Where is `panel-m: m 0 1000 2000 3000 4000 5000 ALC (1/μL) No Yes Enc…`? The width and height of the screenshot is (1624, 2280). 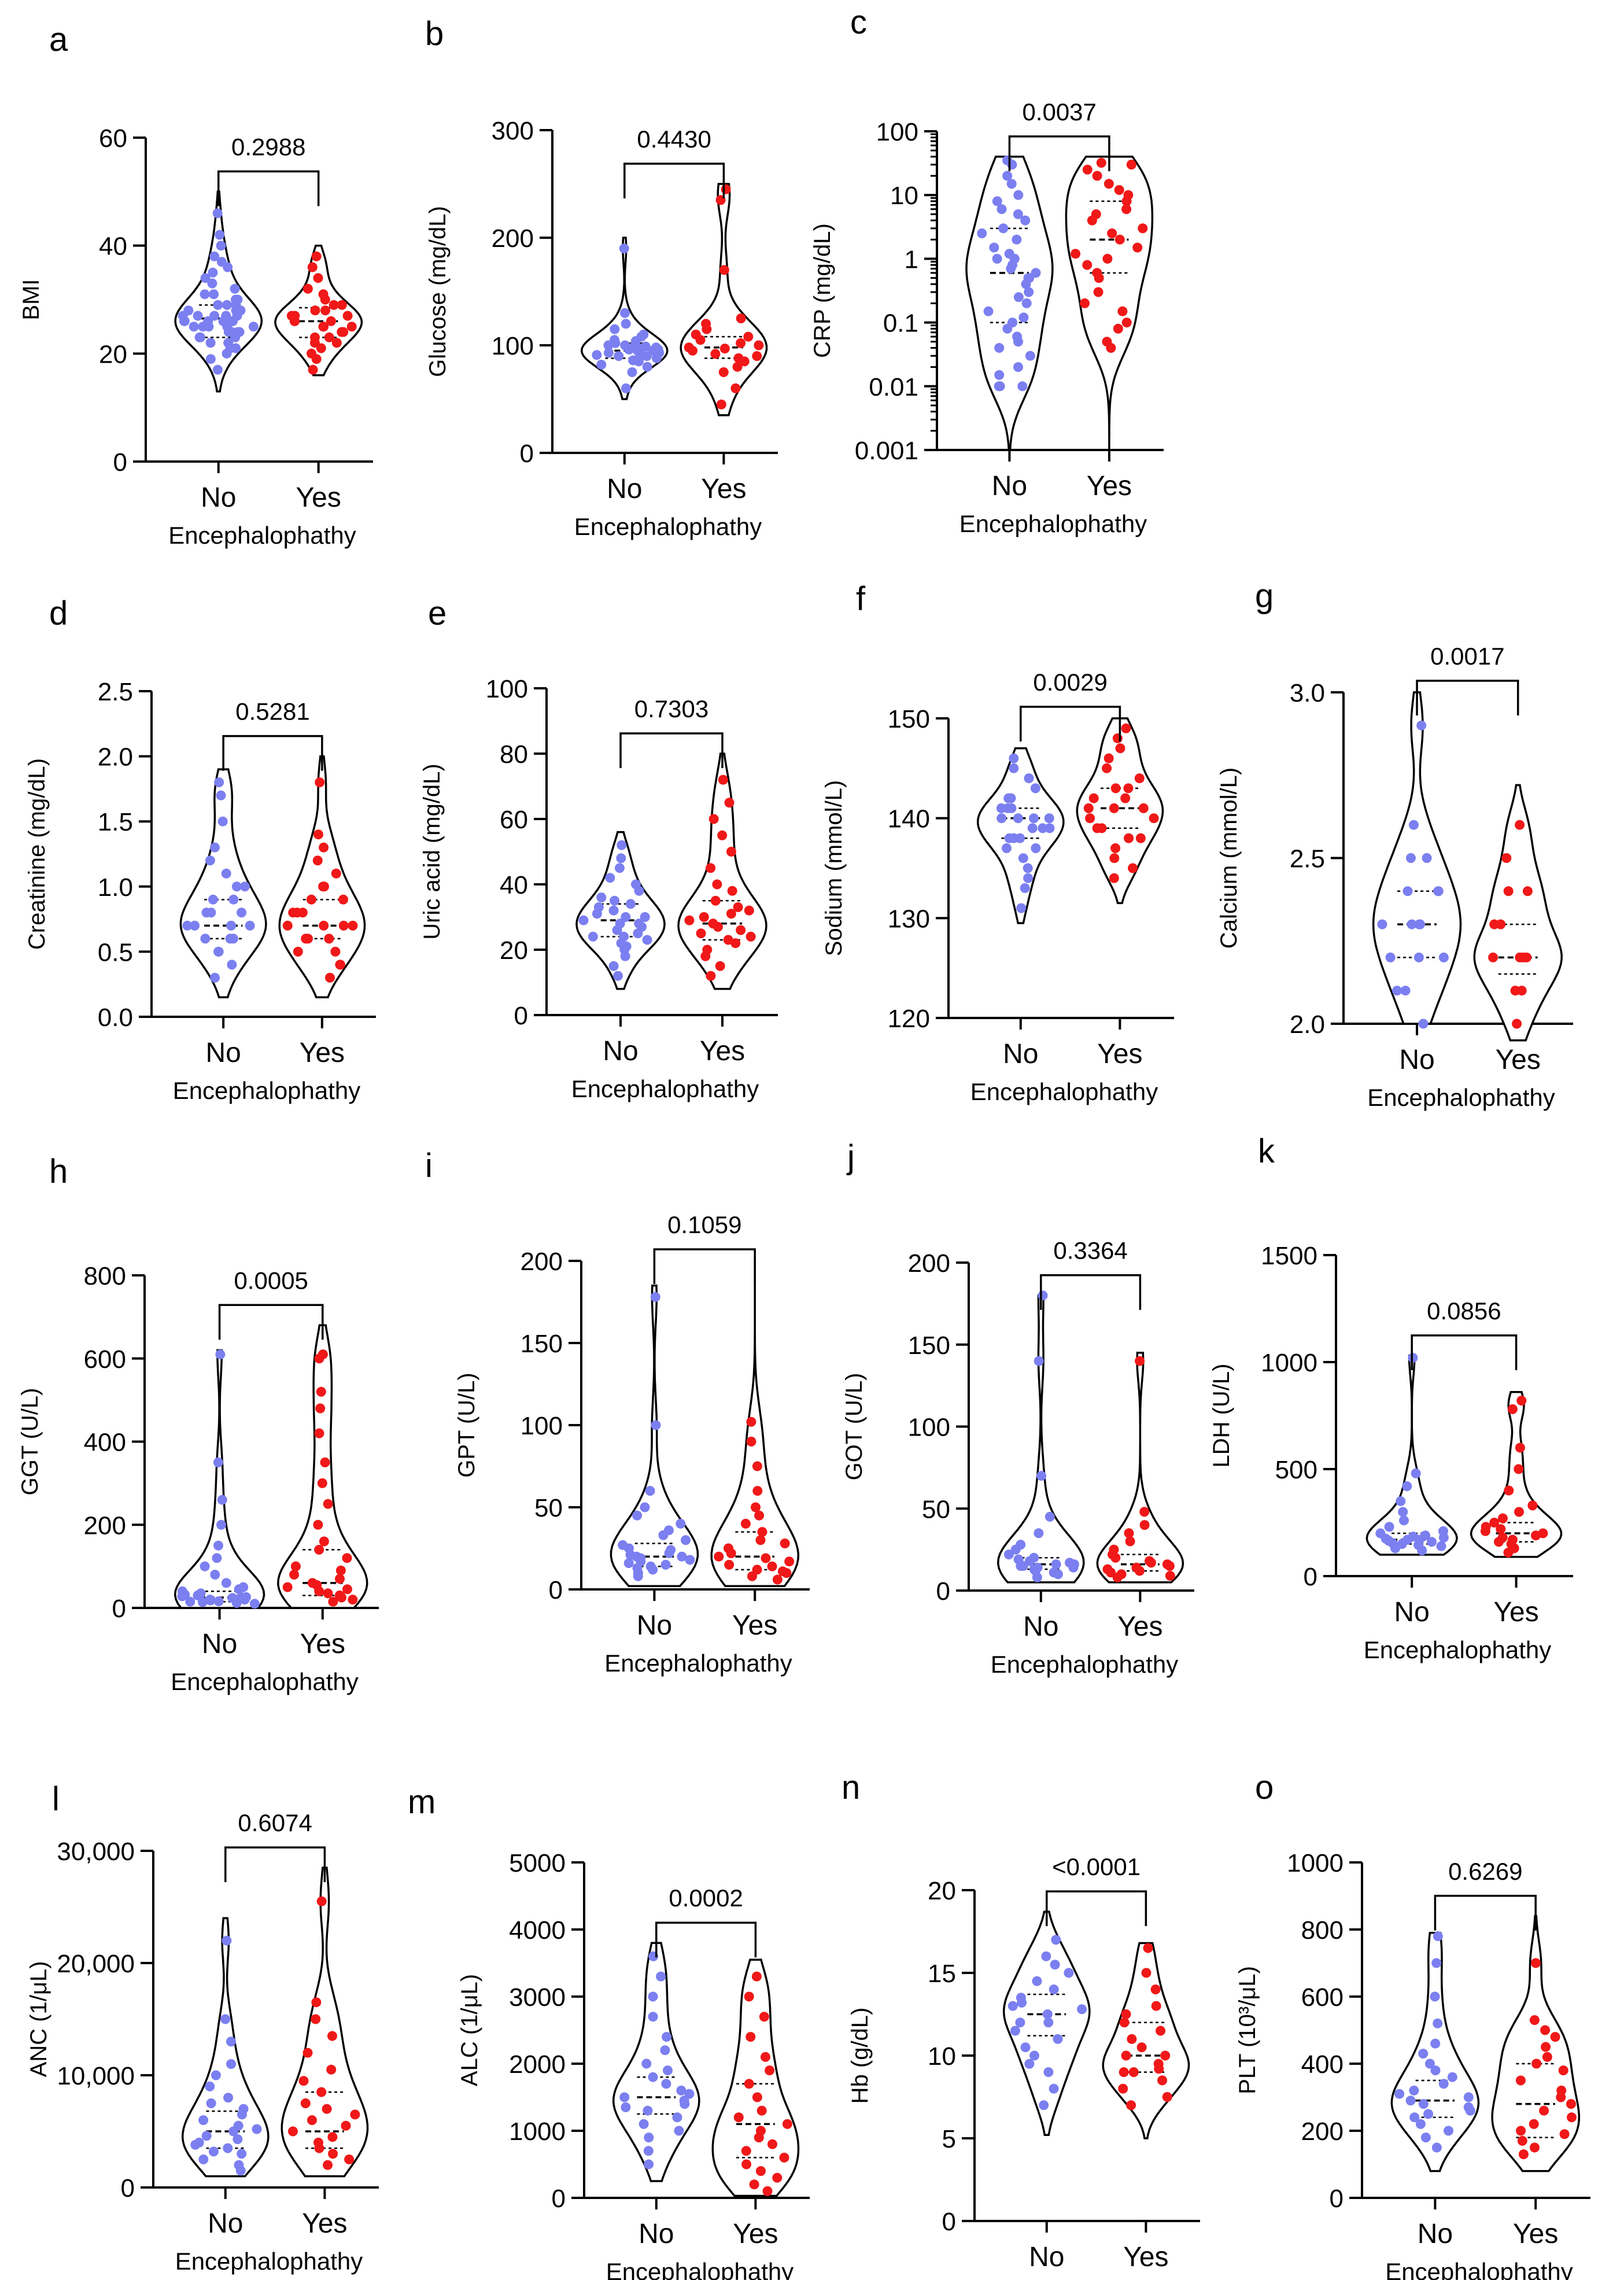 panel-m: m 0 1000 2000 3000 4000 5000 ALC (1/μL) No Yes Enc… is located at coordinates (609, 2031).